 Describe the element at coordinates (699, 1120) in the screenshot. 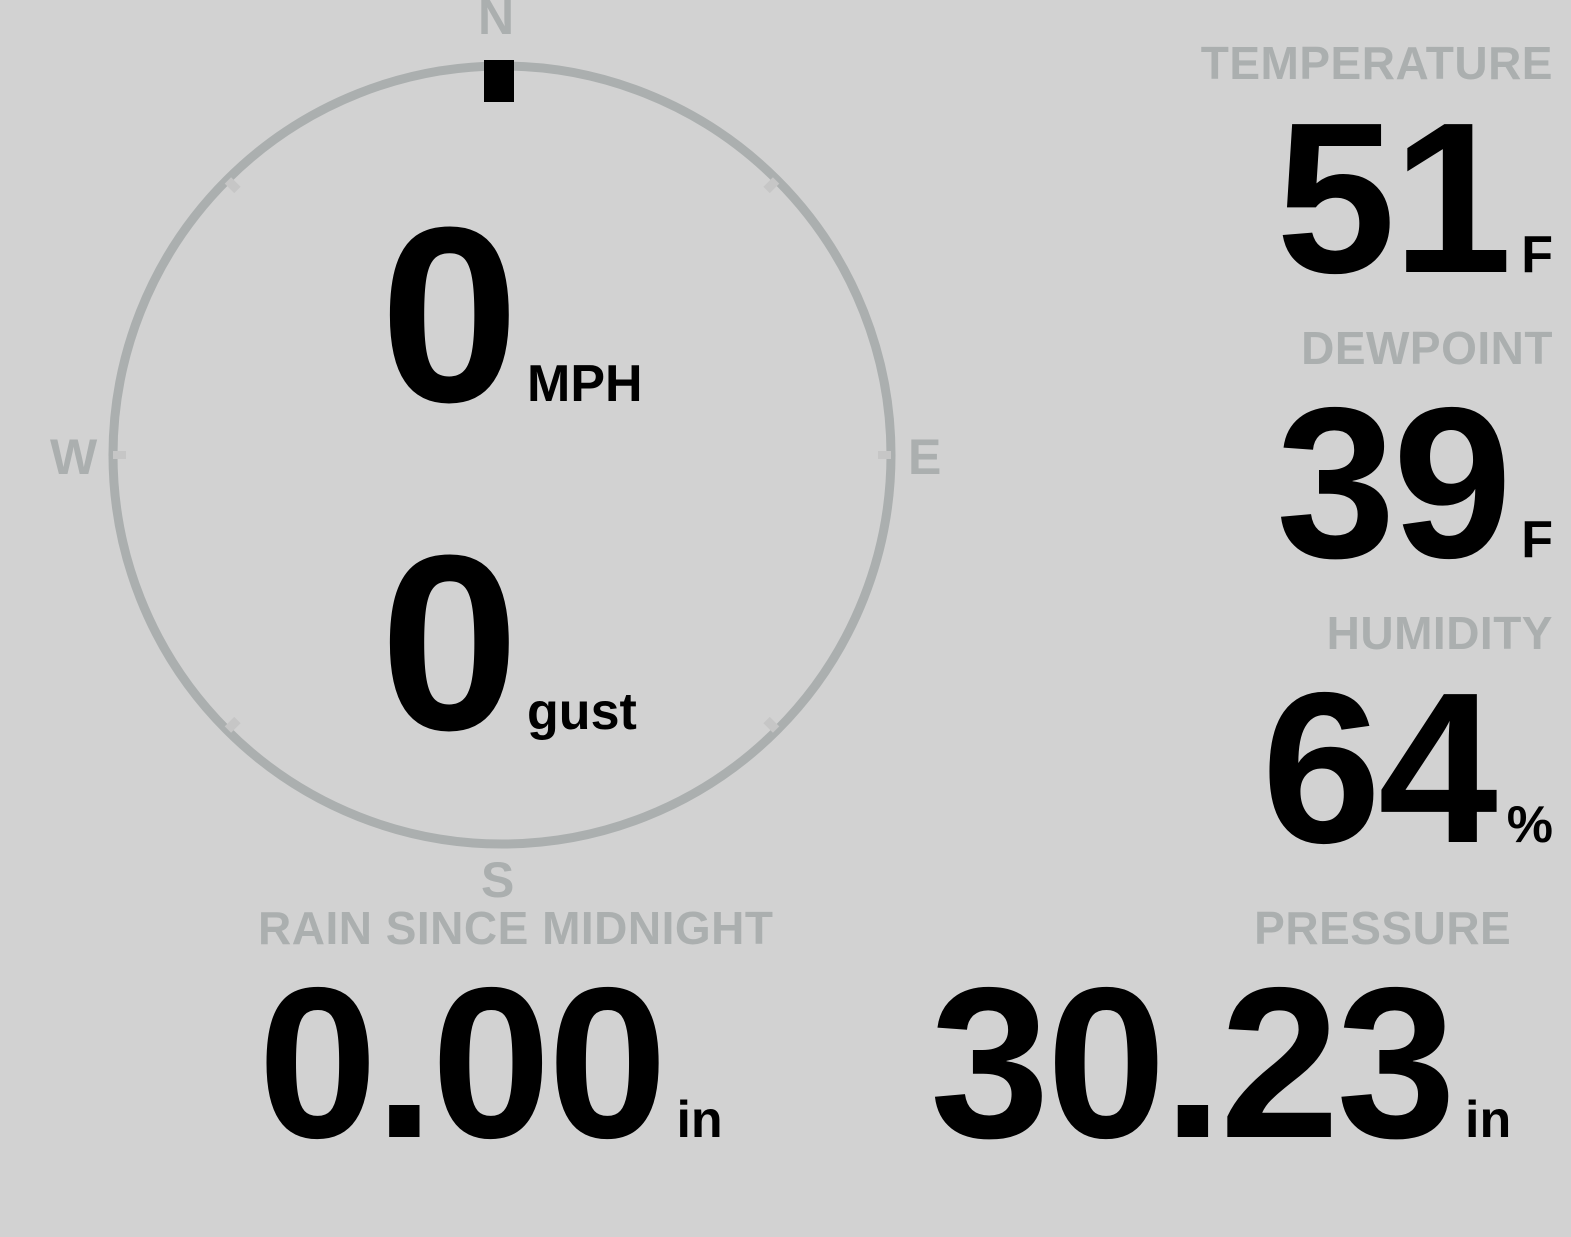

I see `rain-unit: in` at that location.